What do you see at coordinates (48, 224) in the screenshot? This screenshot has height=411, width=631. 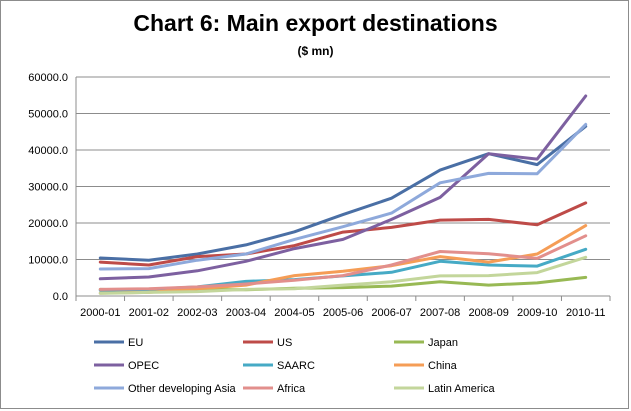 I see `y-tick-label: 20000.0` at bounding box center [48, 224].